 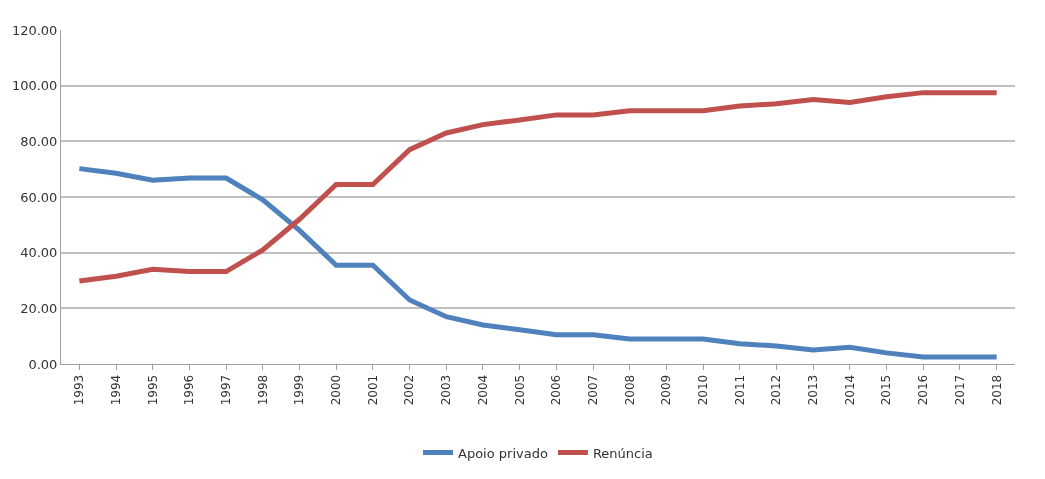 I want to click on x-tick-label: 1999, so click(x=299, y=390).